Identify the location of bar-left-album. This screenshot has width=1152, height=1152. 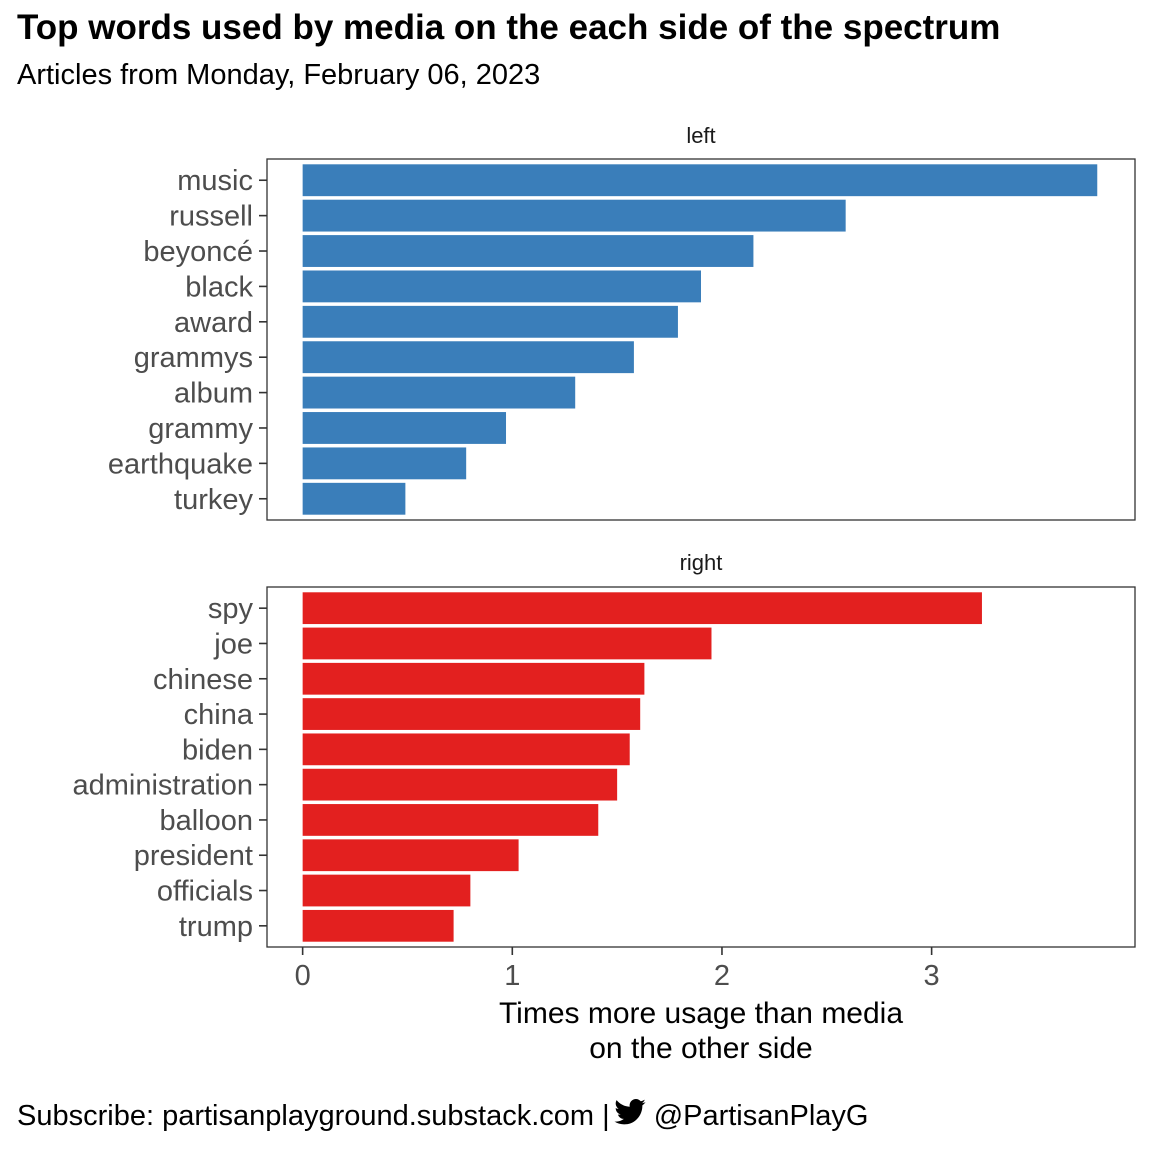
(439, 392).